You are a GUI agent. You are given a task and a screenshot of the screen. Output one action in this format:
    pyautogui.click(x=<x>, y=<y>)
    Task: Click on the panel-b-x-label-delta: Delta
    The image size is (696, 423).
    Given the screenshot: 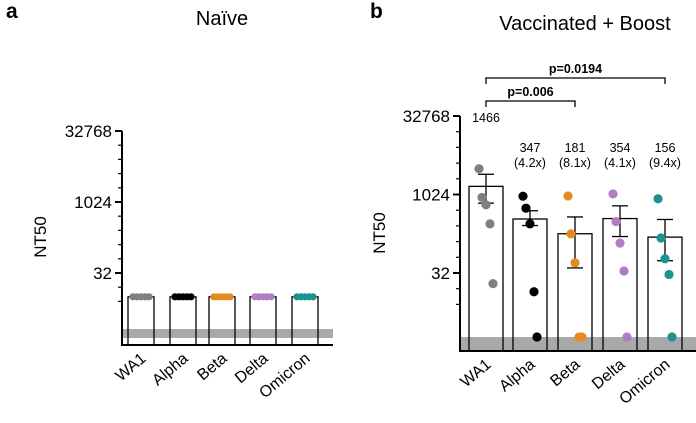 What is the action you would take?
    pyautogui.click(x=609, y=374)
    